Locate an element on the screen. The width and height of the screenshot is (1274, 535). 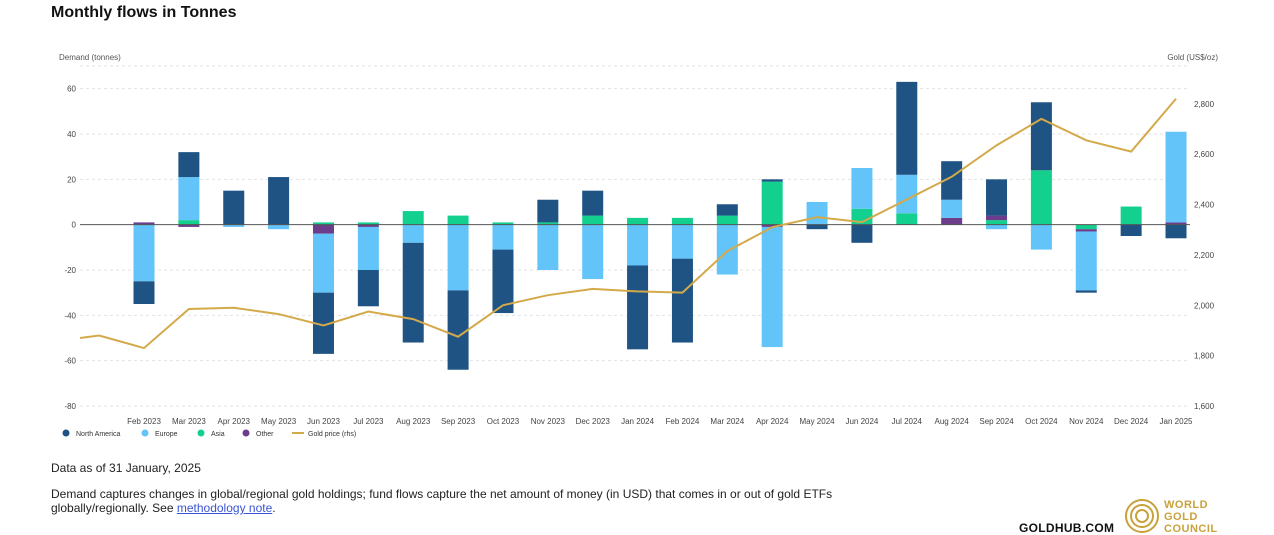
y-tick-label: -40 is located at coordinates (70, 315).